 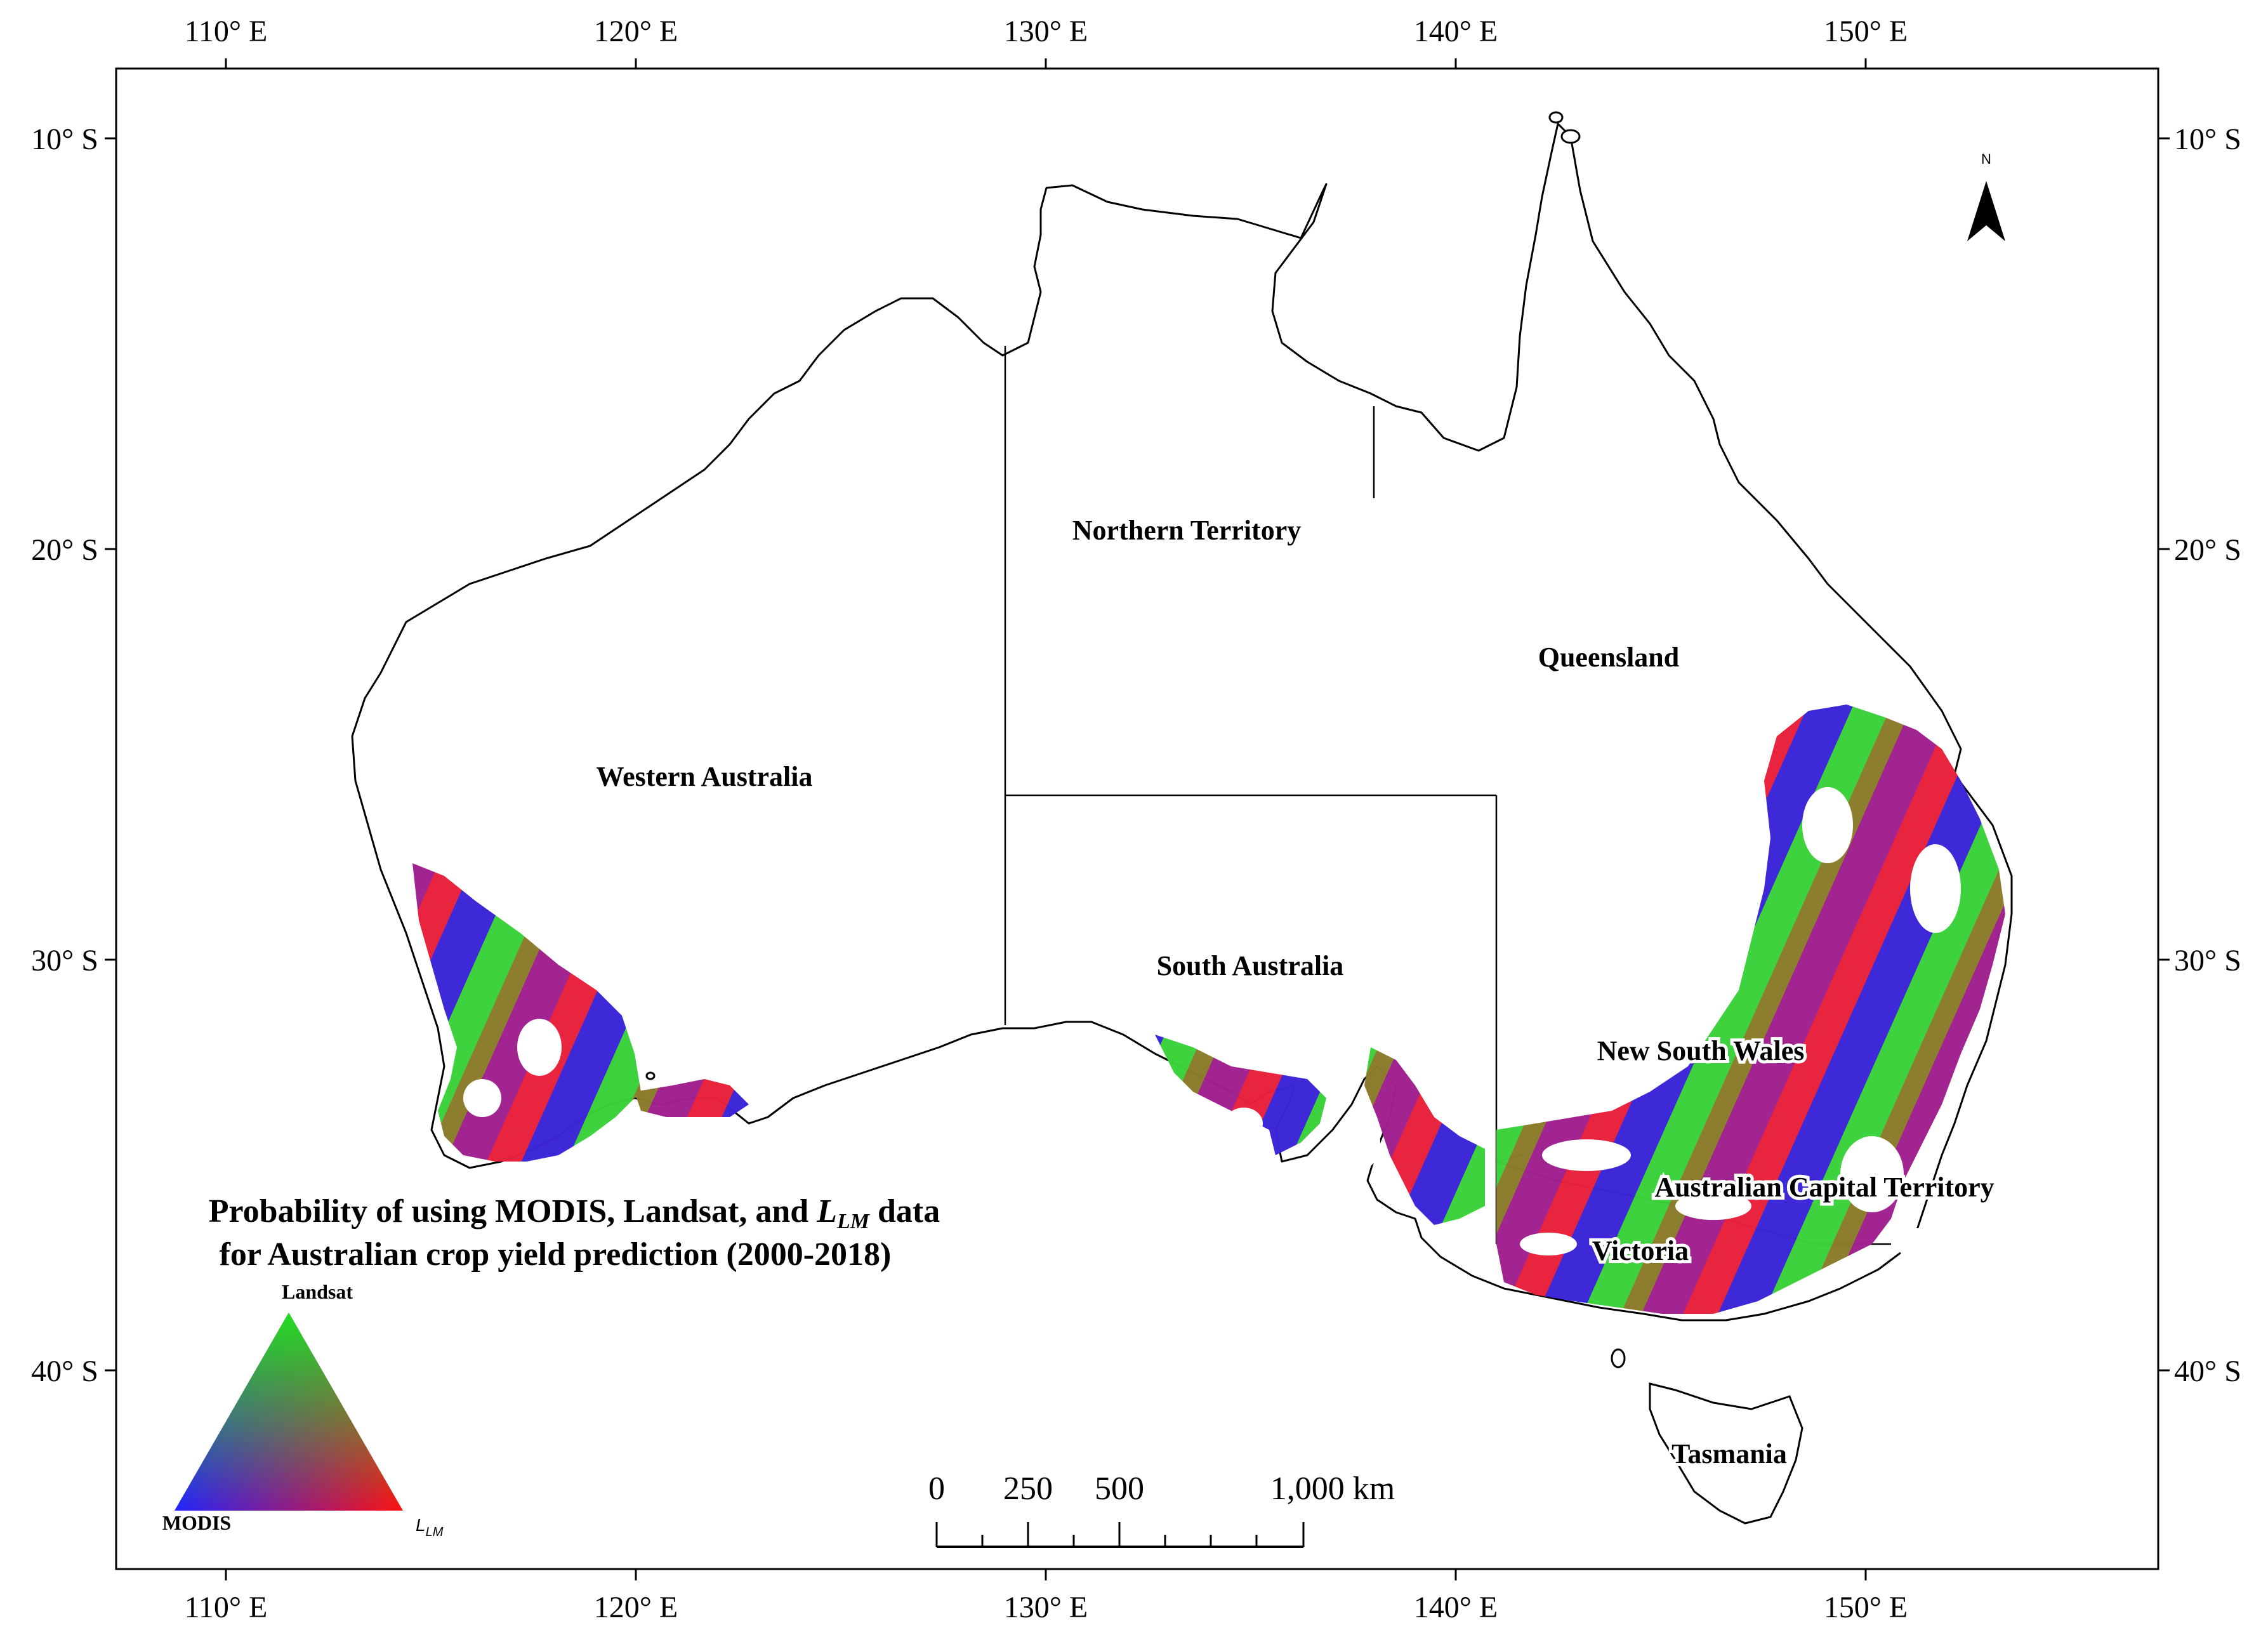 What do you see at coordinates (64, 139) in the screenshot?
I see `lat-label-left-10: 10° S` at bounding box center [64, 139].